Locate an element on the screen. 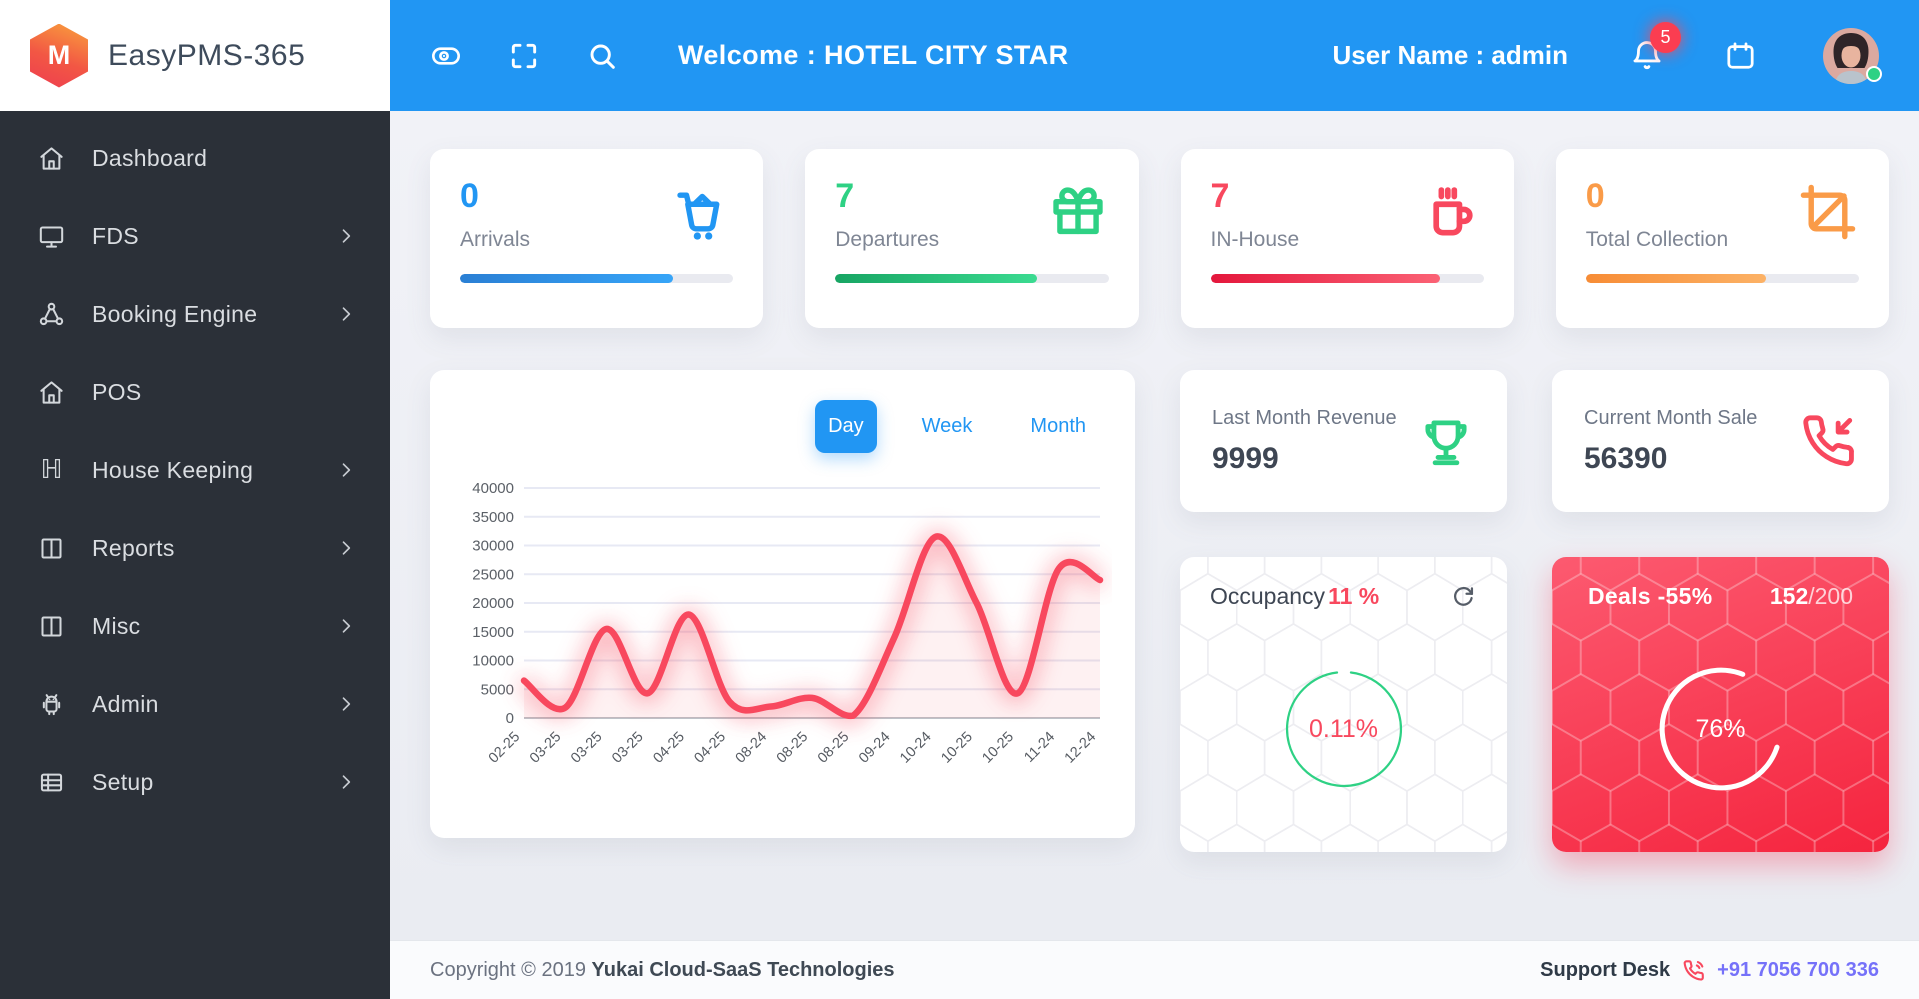 Image resolution: width=1919 pixels, height=999 pixels. x-tick-label: 10-25 is located at coordinates (998, 748).